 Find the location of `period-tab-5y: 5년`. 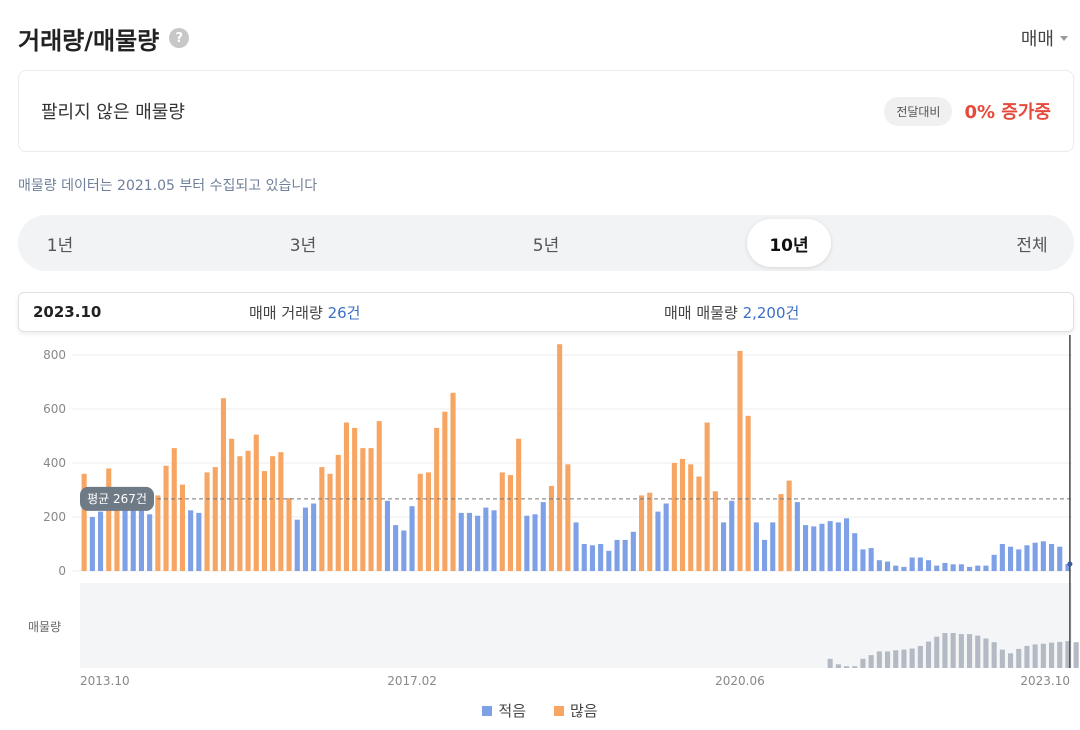

period-tab-5y: 5년 is located at coordinates (546, 245).